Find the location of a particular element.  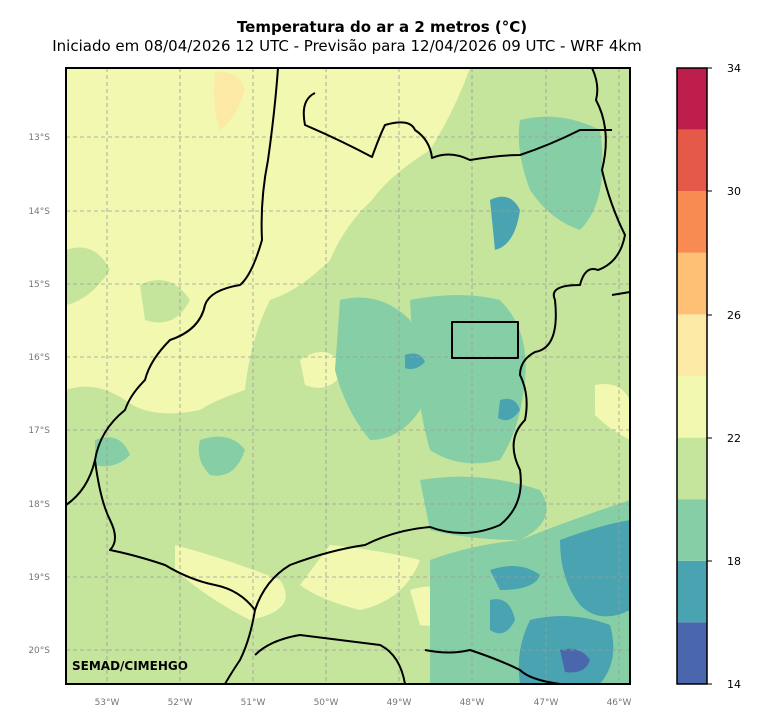

lon-label: 47°W is located at coordinates (546, 703).